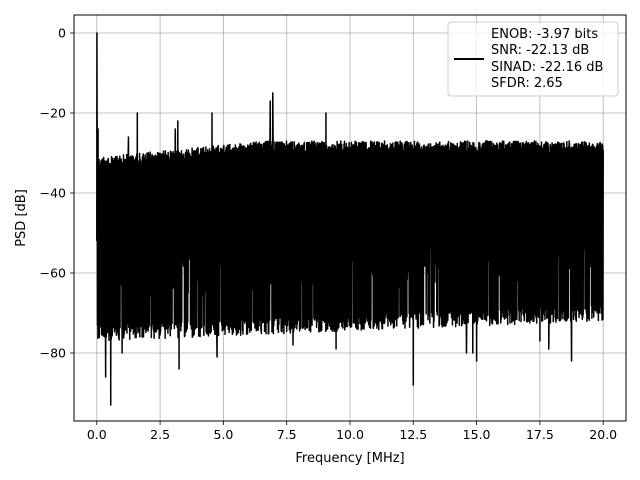  What do you see at coordinates (62, 33) in the screenshot?
I see `y-tick-label: 0` at bounding box center [62, 33].